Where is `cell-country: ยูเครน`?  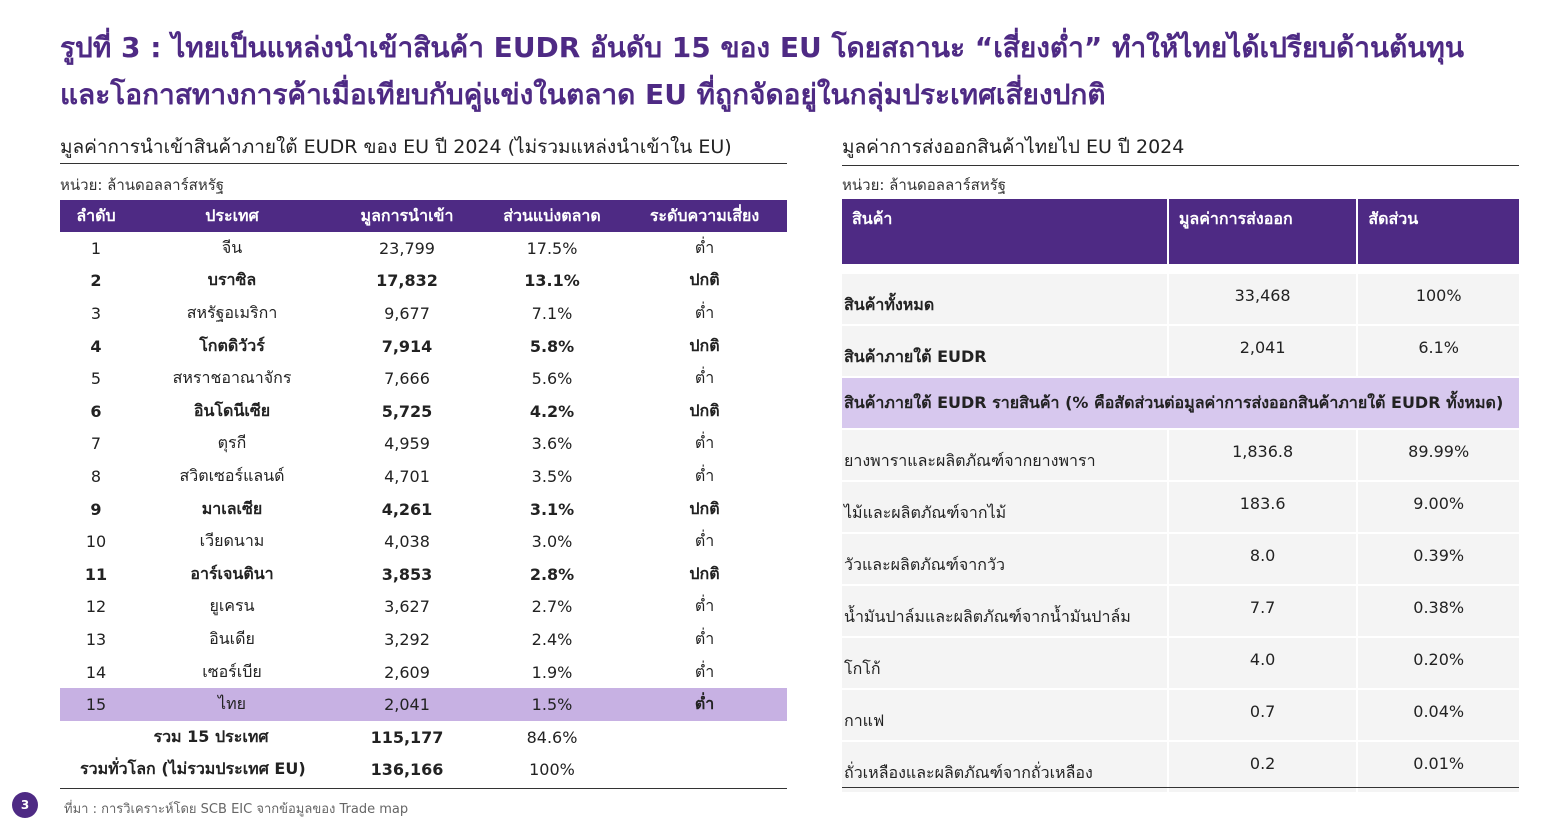
cell-country: ยูเครน is located at coordinates (232, 606).